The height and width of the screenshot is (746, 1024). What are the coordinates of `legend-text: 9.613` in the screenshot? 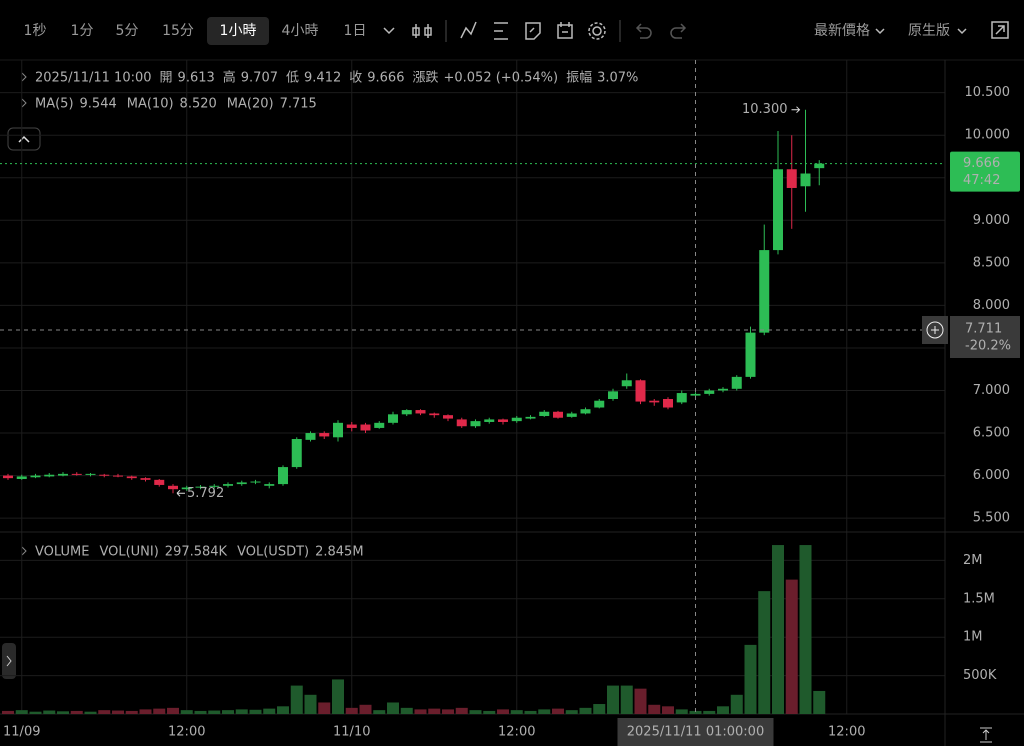 It's located at (196, 78).